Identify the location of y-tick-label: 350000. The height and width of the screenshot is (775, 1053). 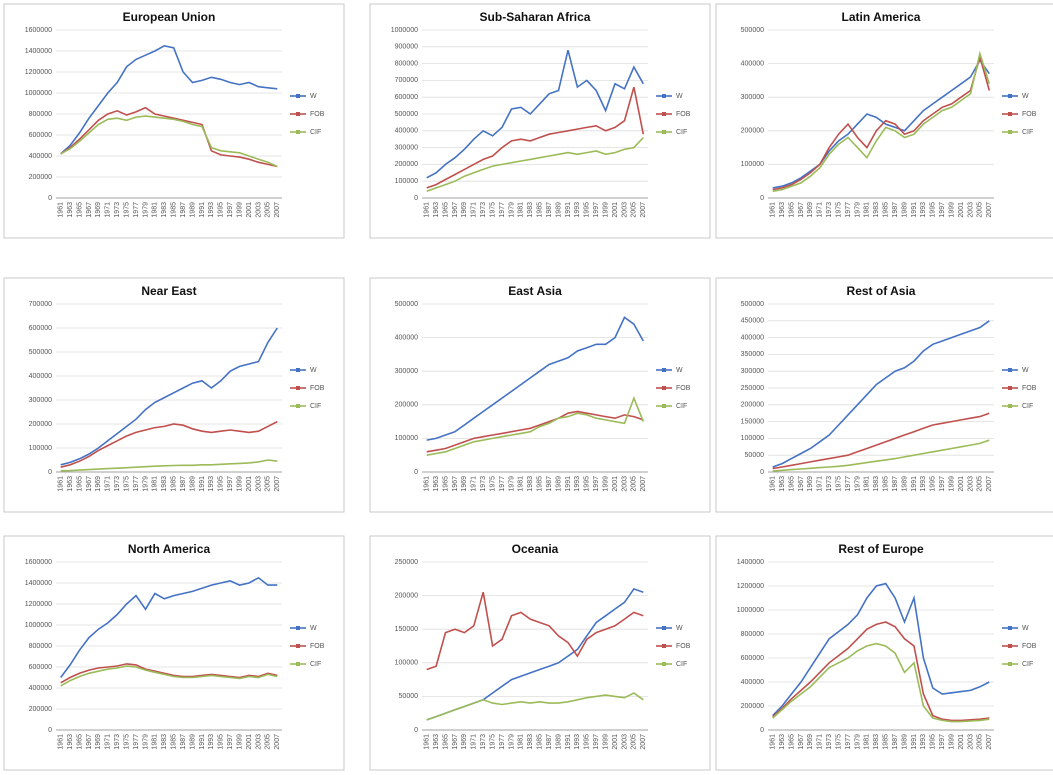
(752, 354).